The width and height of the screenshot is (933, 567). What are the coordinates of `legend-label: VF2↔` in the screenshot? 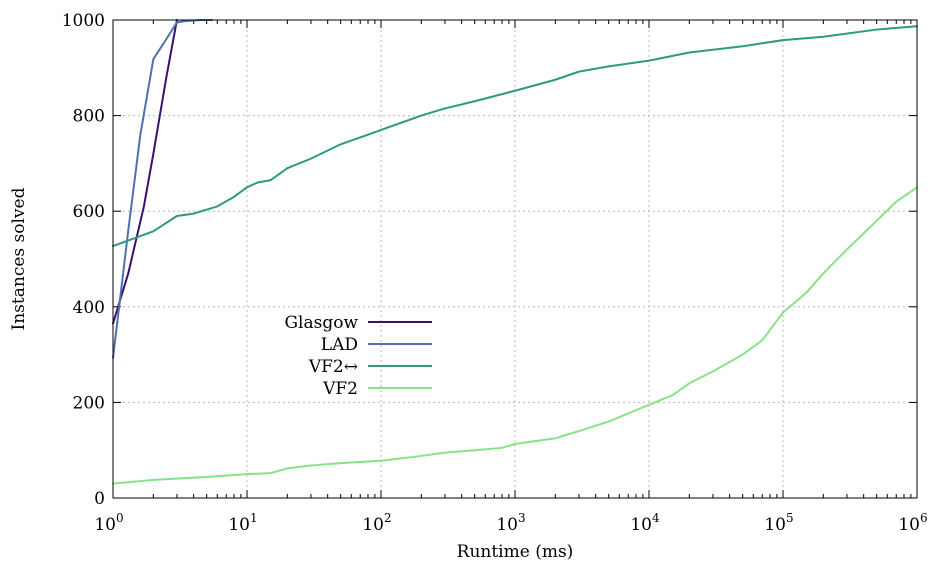 It's located at (333, 367).